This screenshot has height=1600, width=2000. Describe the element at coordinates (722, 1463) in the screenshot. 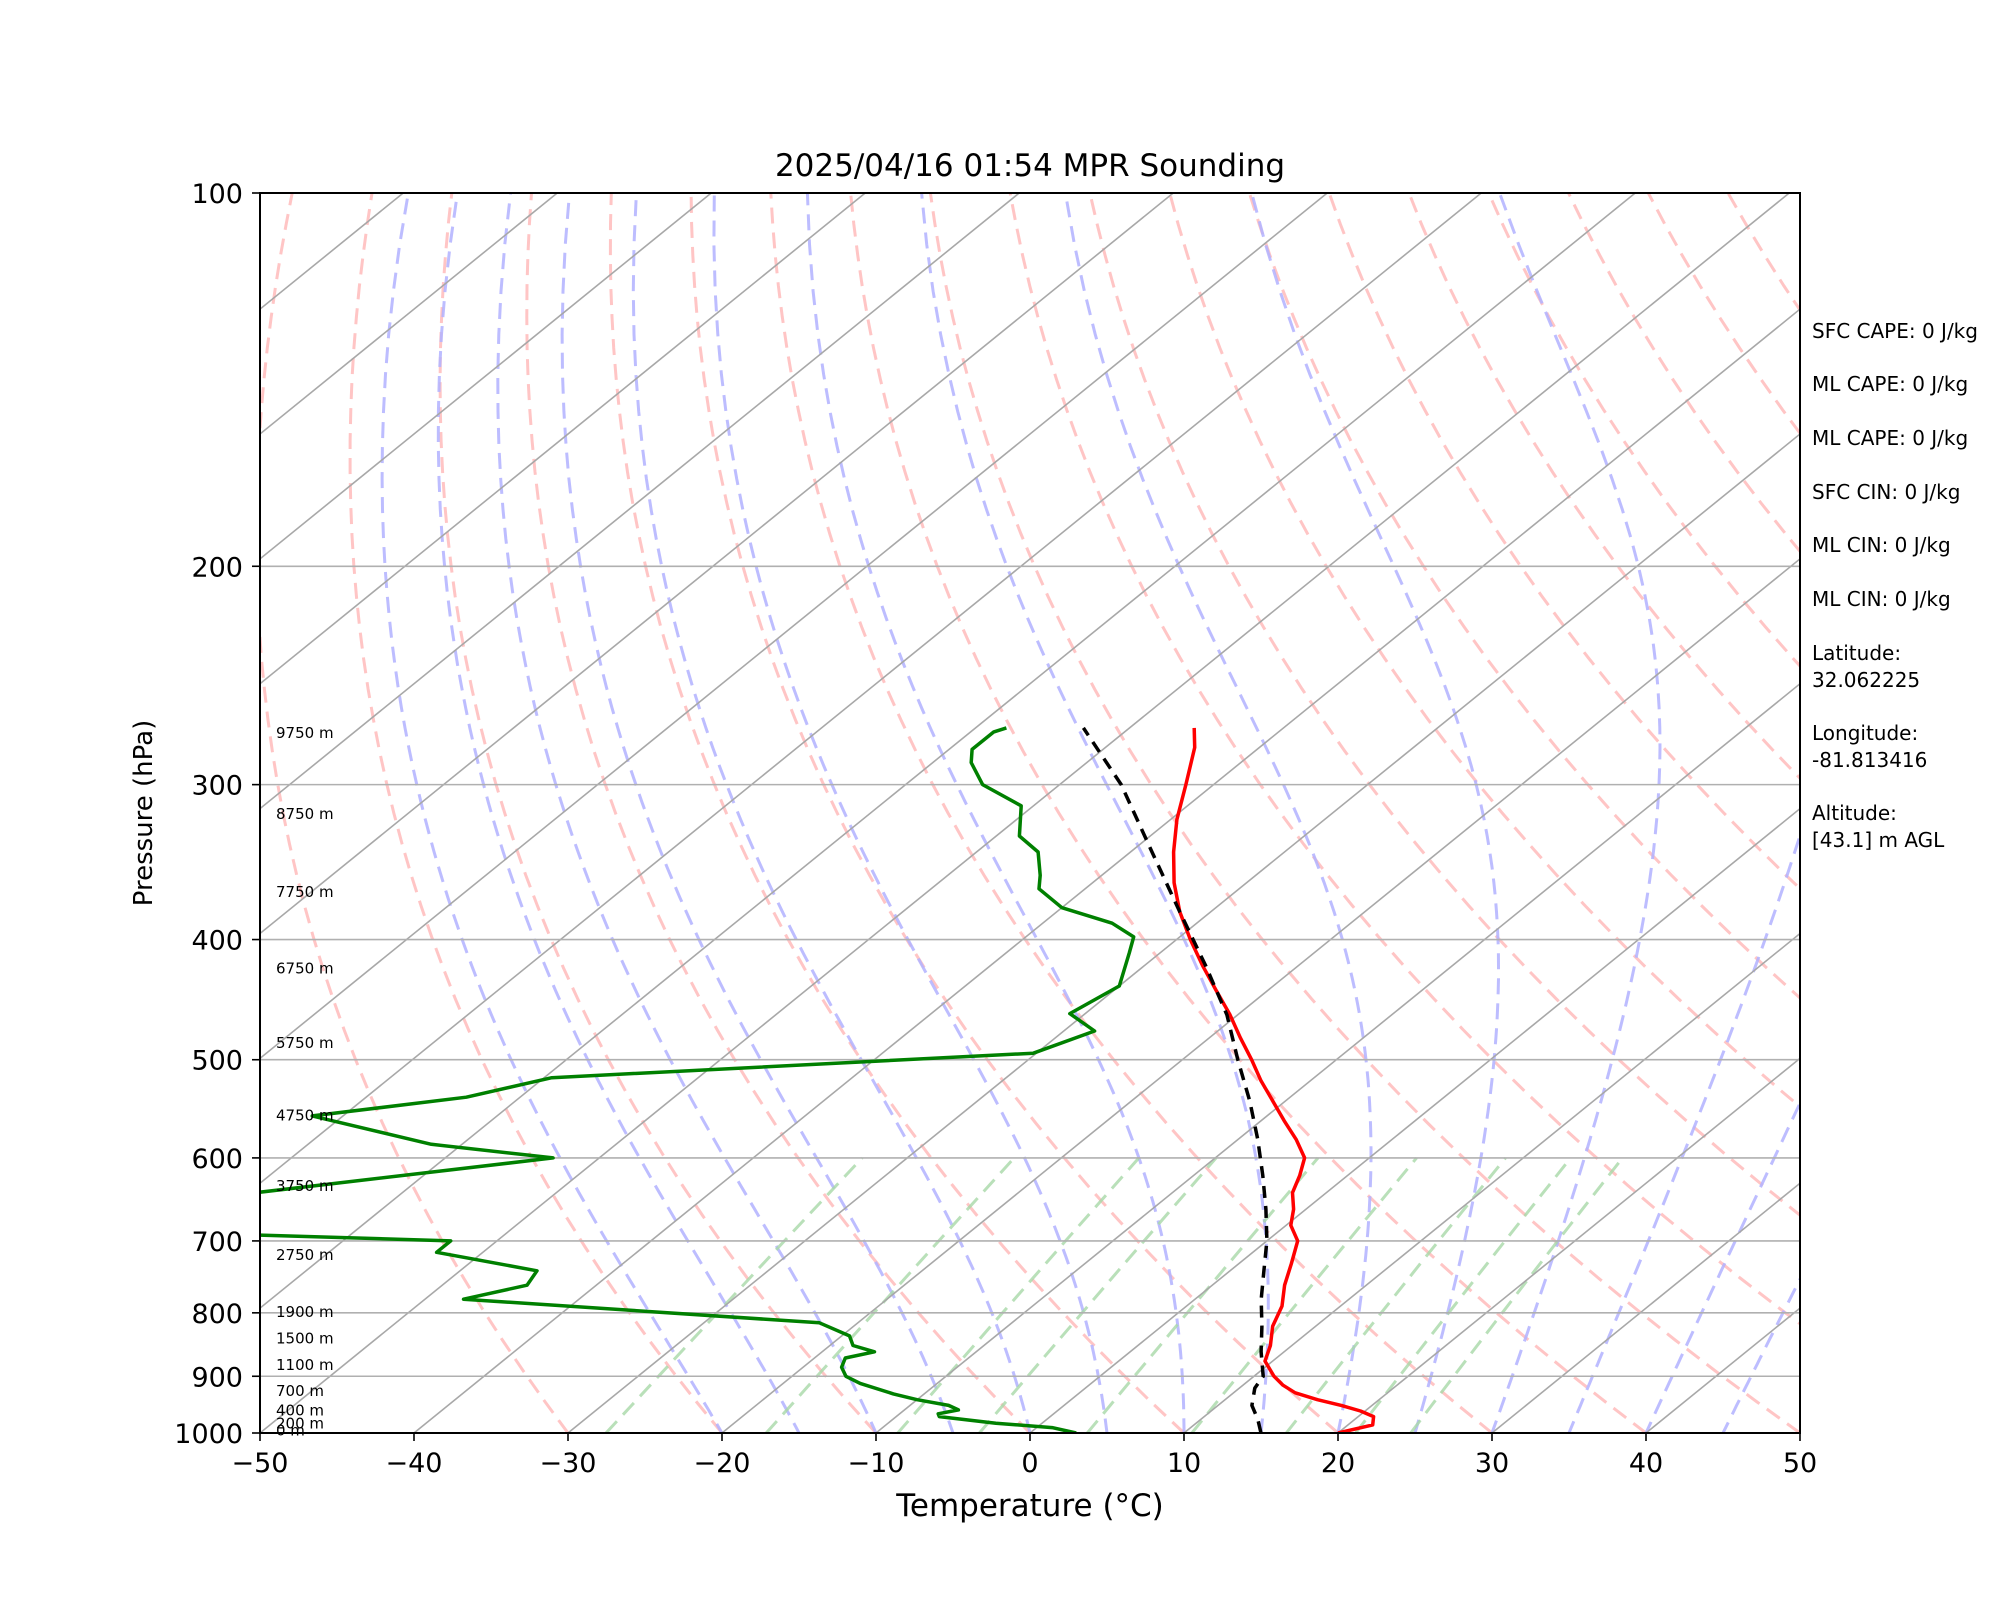

I see `x-tick-label: −20` at that location.